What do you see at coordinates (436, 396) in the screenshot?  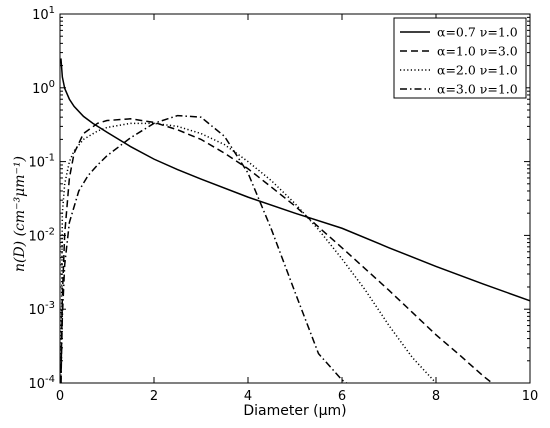 I see `x-tick-label: 8` at bounding box center [436, 396].